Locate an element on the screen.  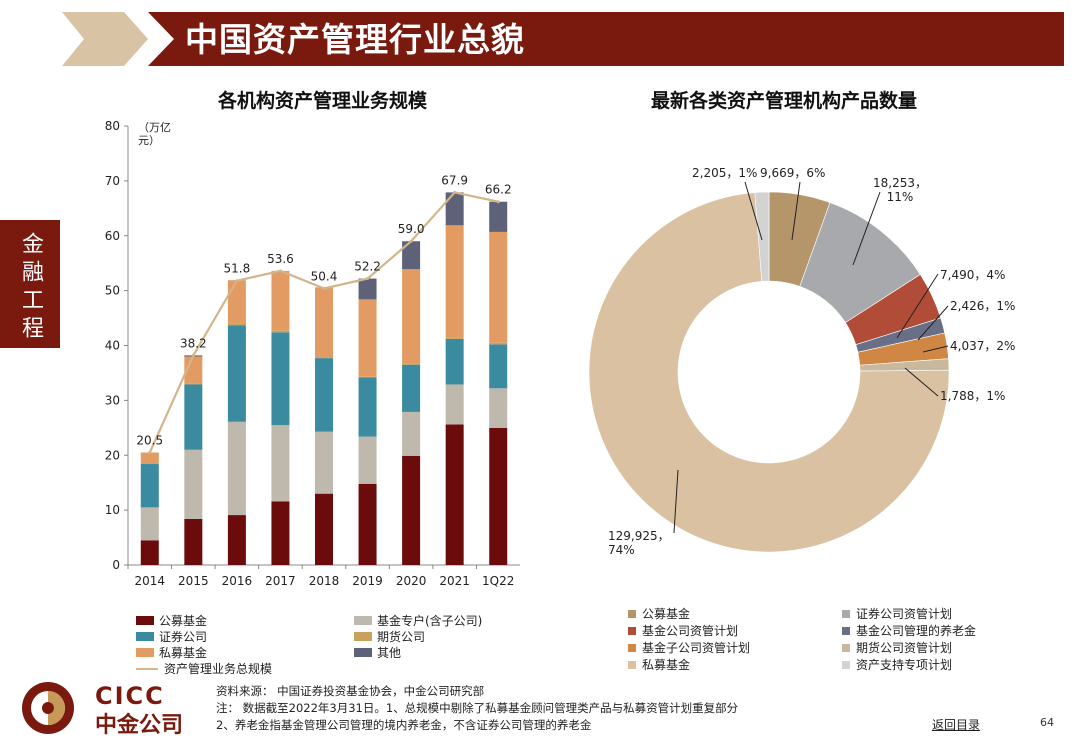
y-tick-label: 40 is located at coordinates (112, 346).